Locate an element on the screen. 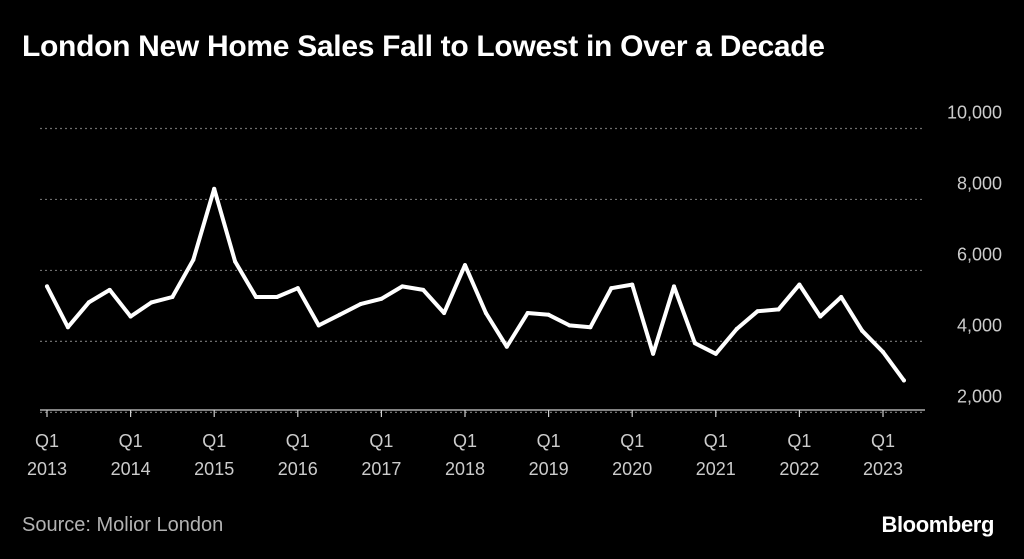 Image resolution: width=1024 pixels, height=559 pixels. x-tick-year-label: 2018 is located at coordinates (465, 469).